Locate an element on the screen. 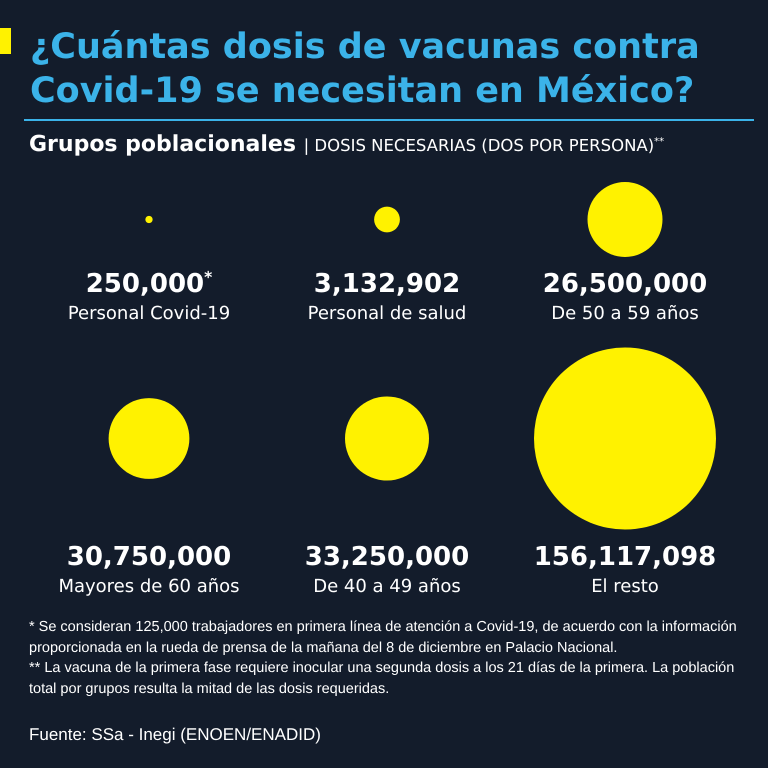 This screenshot has height=768, width=768. category-label: Personal de salud is located at coordinates (387, 314).